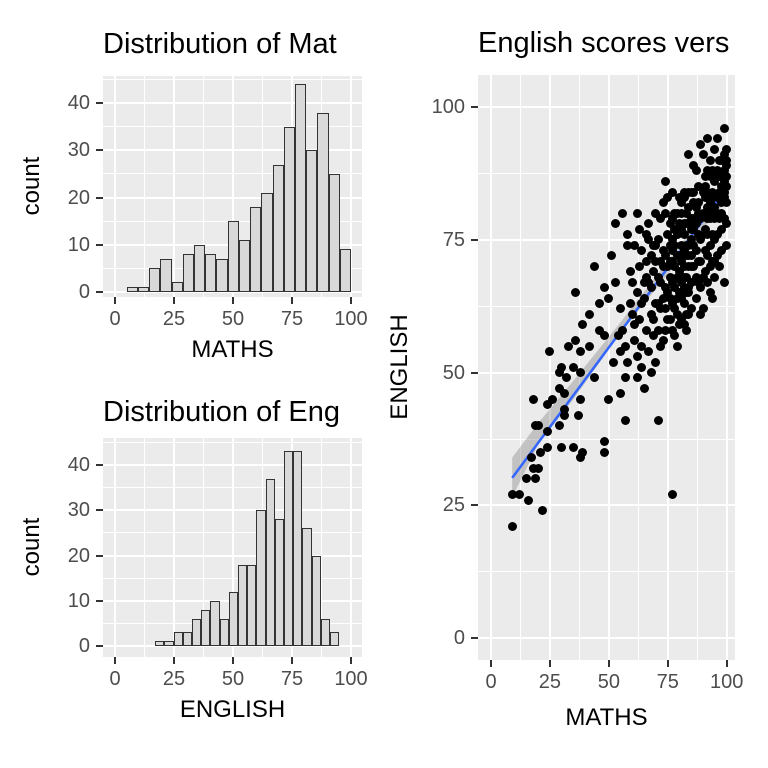 Image resolution: width=768 pixels, height=768 pixels. What do you see at coordinates (78, 103) in the screenshot?
I see `y-axis-tick-label: 40` at bounding box center [78, 103].